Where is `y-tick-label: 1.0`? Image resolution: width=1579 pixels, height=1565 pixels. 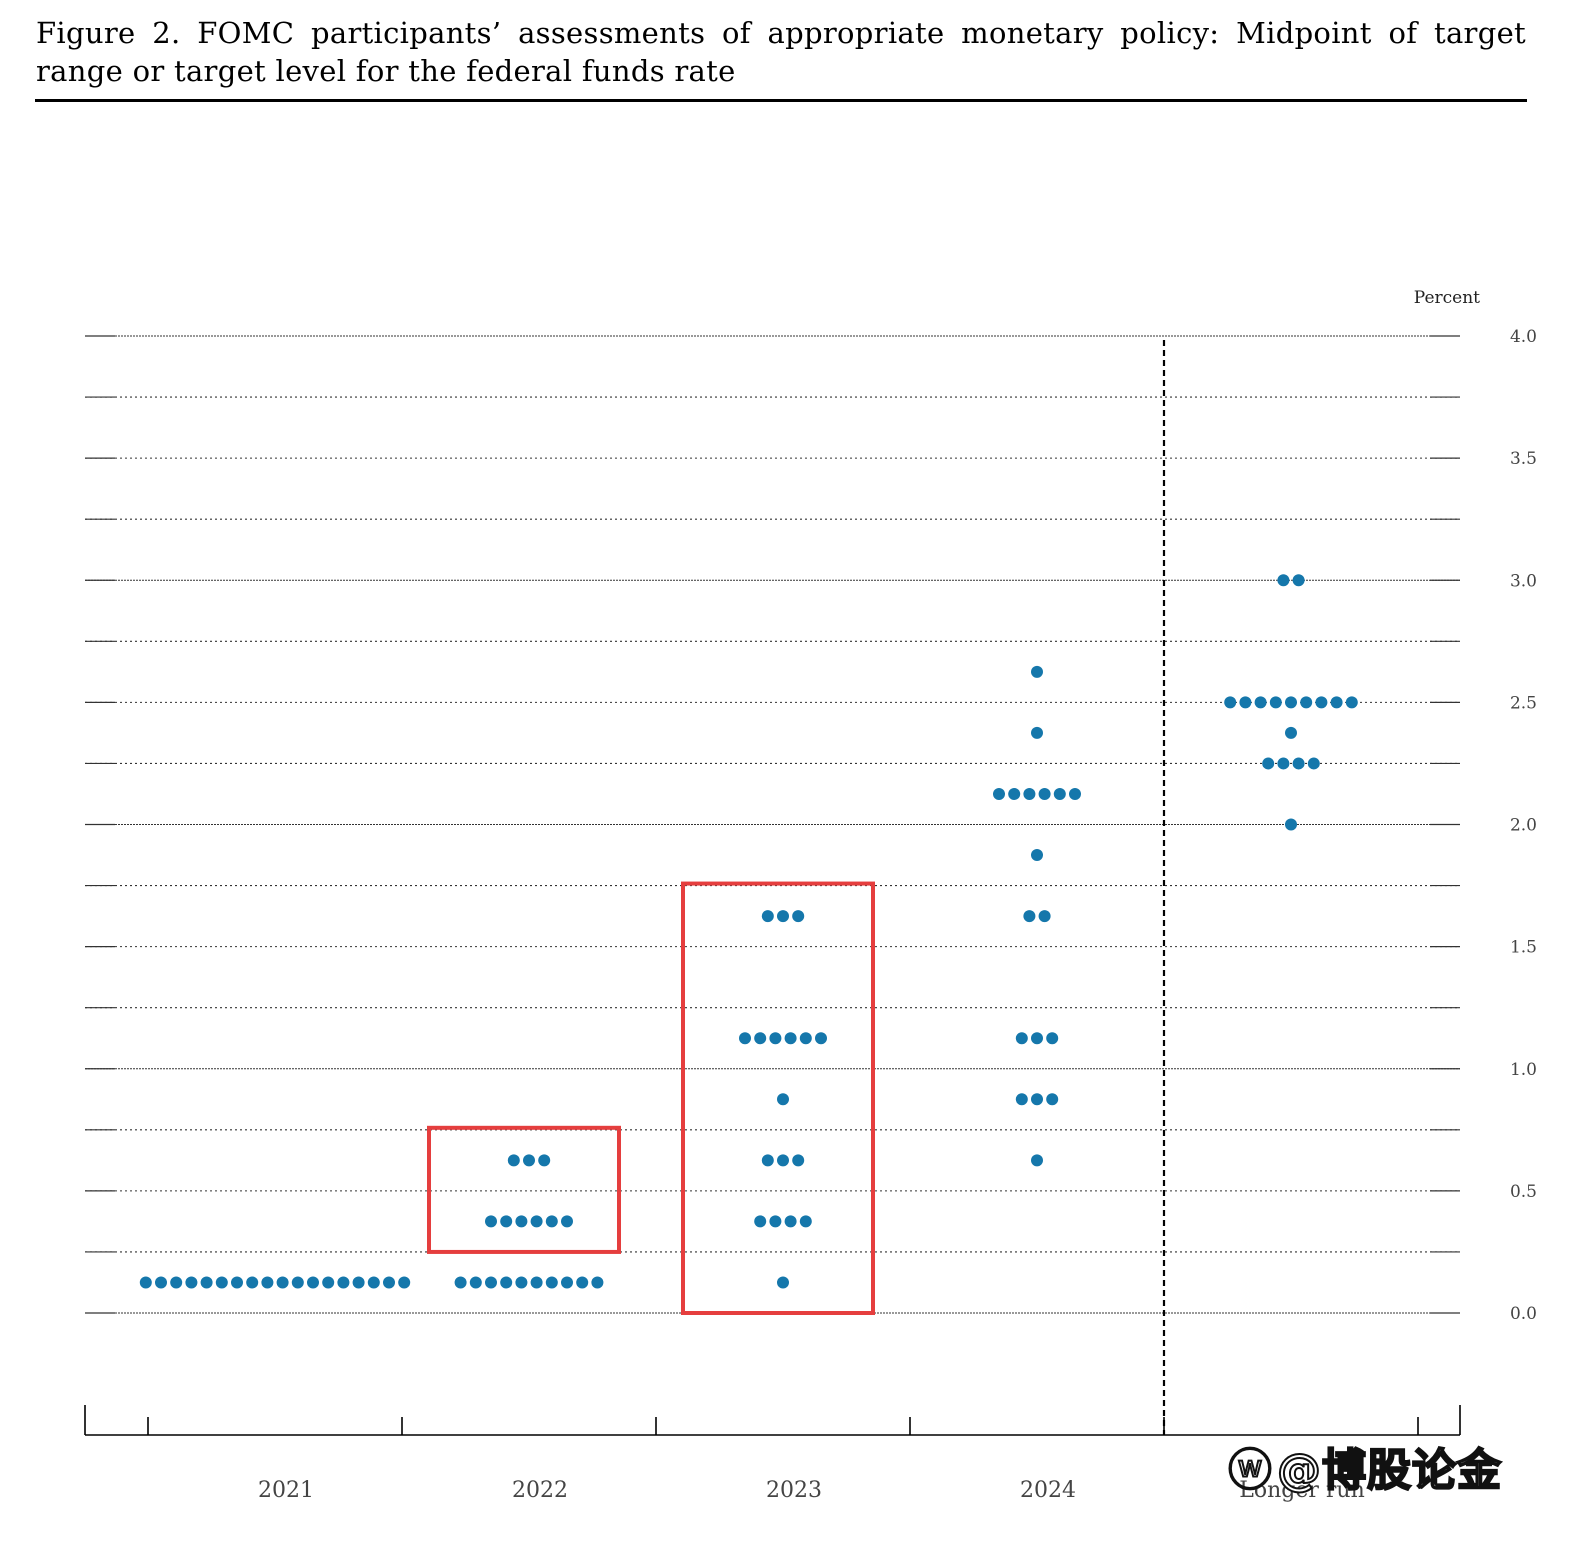
y-tick-label: 1.0 is located at coordinates (1523, 1070).